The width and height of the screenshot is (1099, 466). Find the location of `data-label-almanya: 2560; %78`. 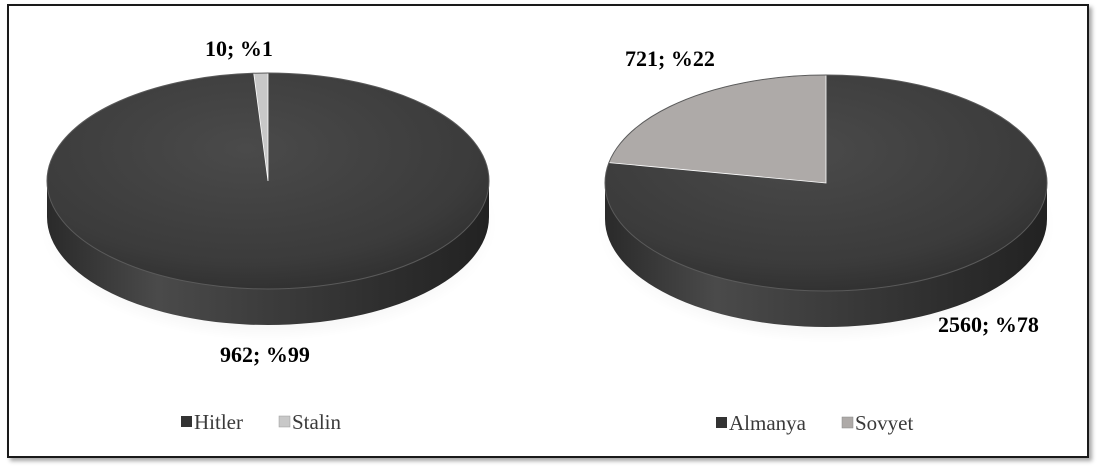

data-label-almanya: 2560; %78 is located at coordinates (988, 324).